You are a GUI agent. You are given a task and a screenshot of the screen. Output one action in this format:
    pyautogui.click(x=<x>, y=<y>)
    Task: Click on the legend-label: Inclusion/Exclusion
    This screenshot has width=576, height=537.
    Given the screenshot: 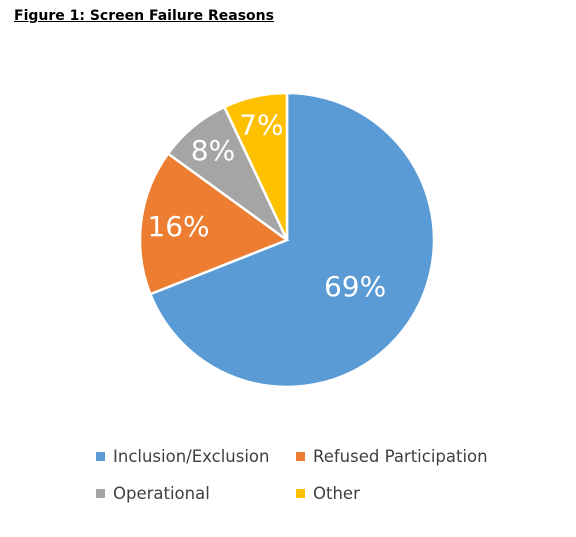 What is the action you would take?
    pyautogui.click(x=191, y=456)
    